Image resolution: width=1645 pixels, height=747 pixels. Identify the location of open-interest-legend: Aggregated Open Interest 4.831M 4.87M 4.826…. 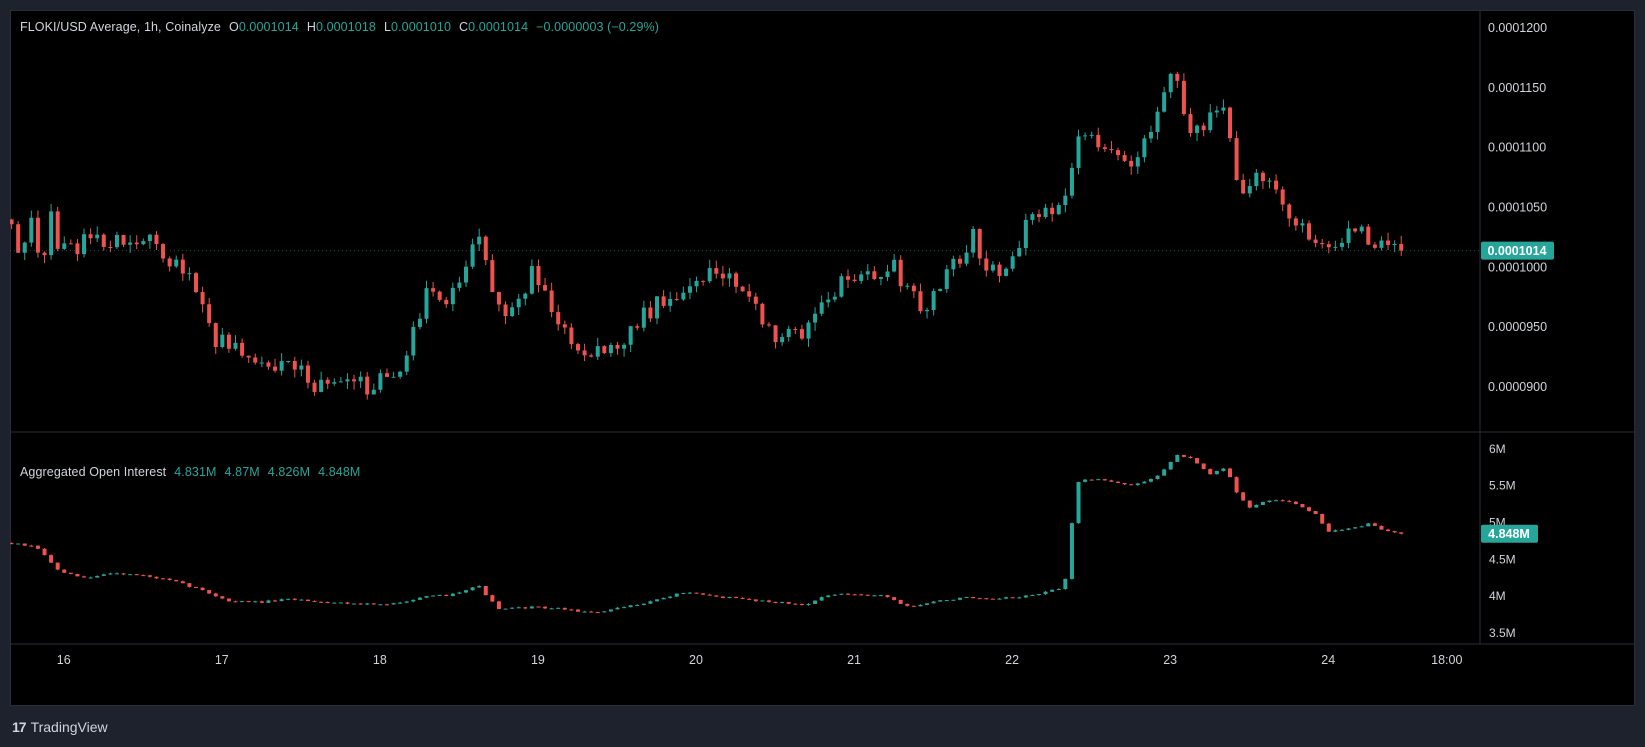
(190, 472).